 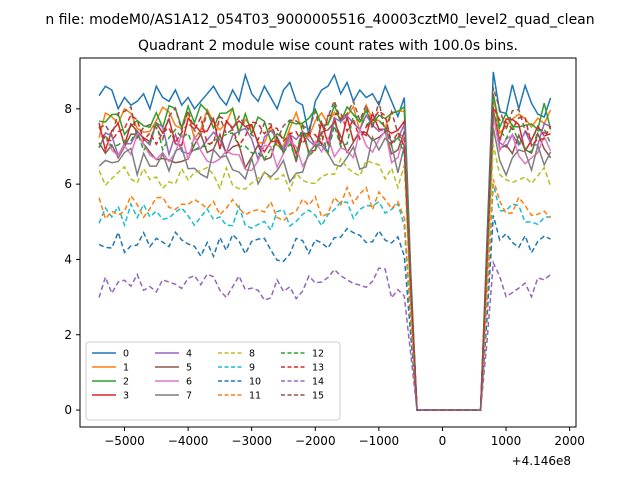 I want to click on x-tick-label: 0, so click(x=443, y=441).